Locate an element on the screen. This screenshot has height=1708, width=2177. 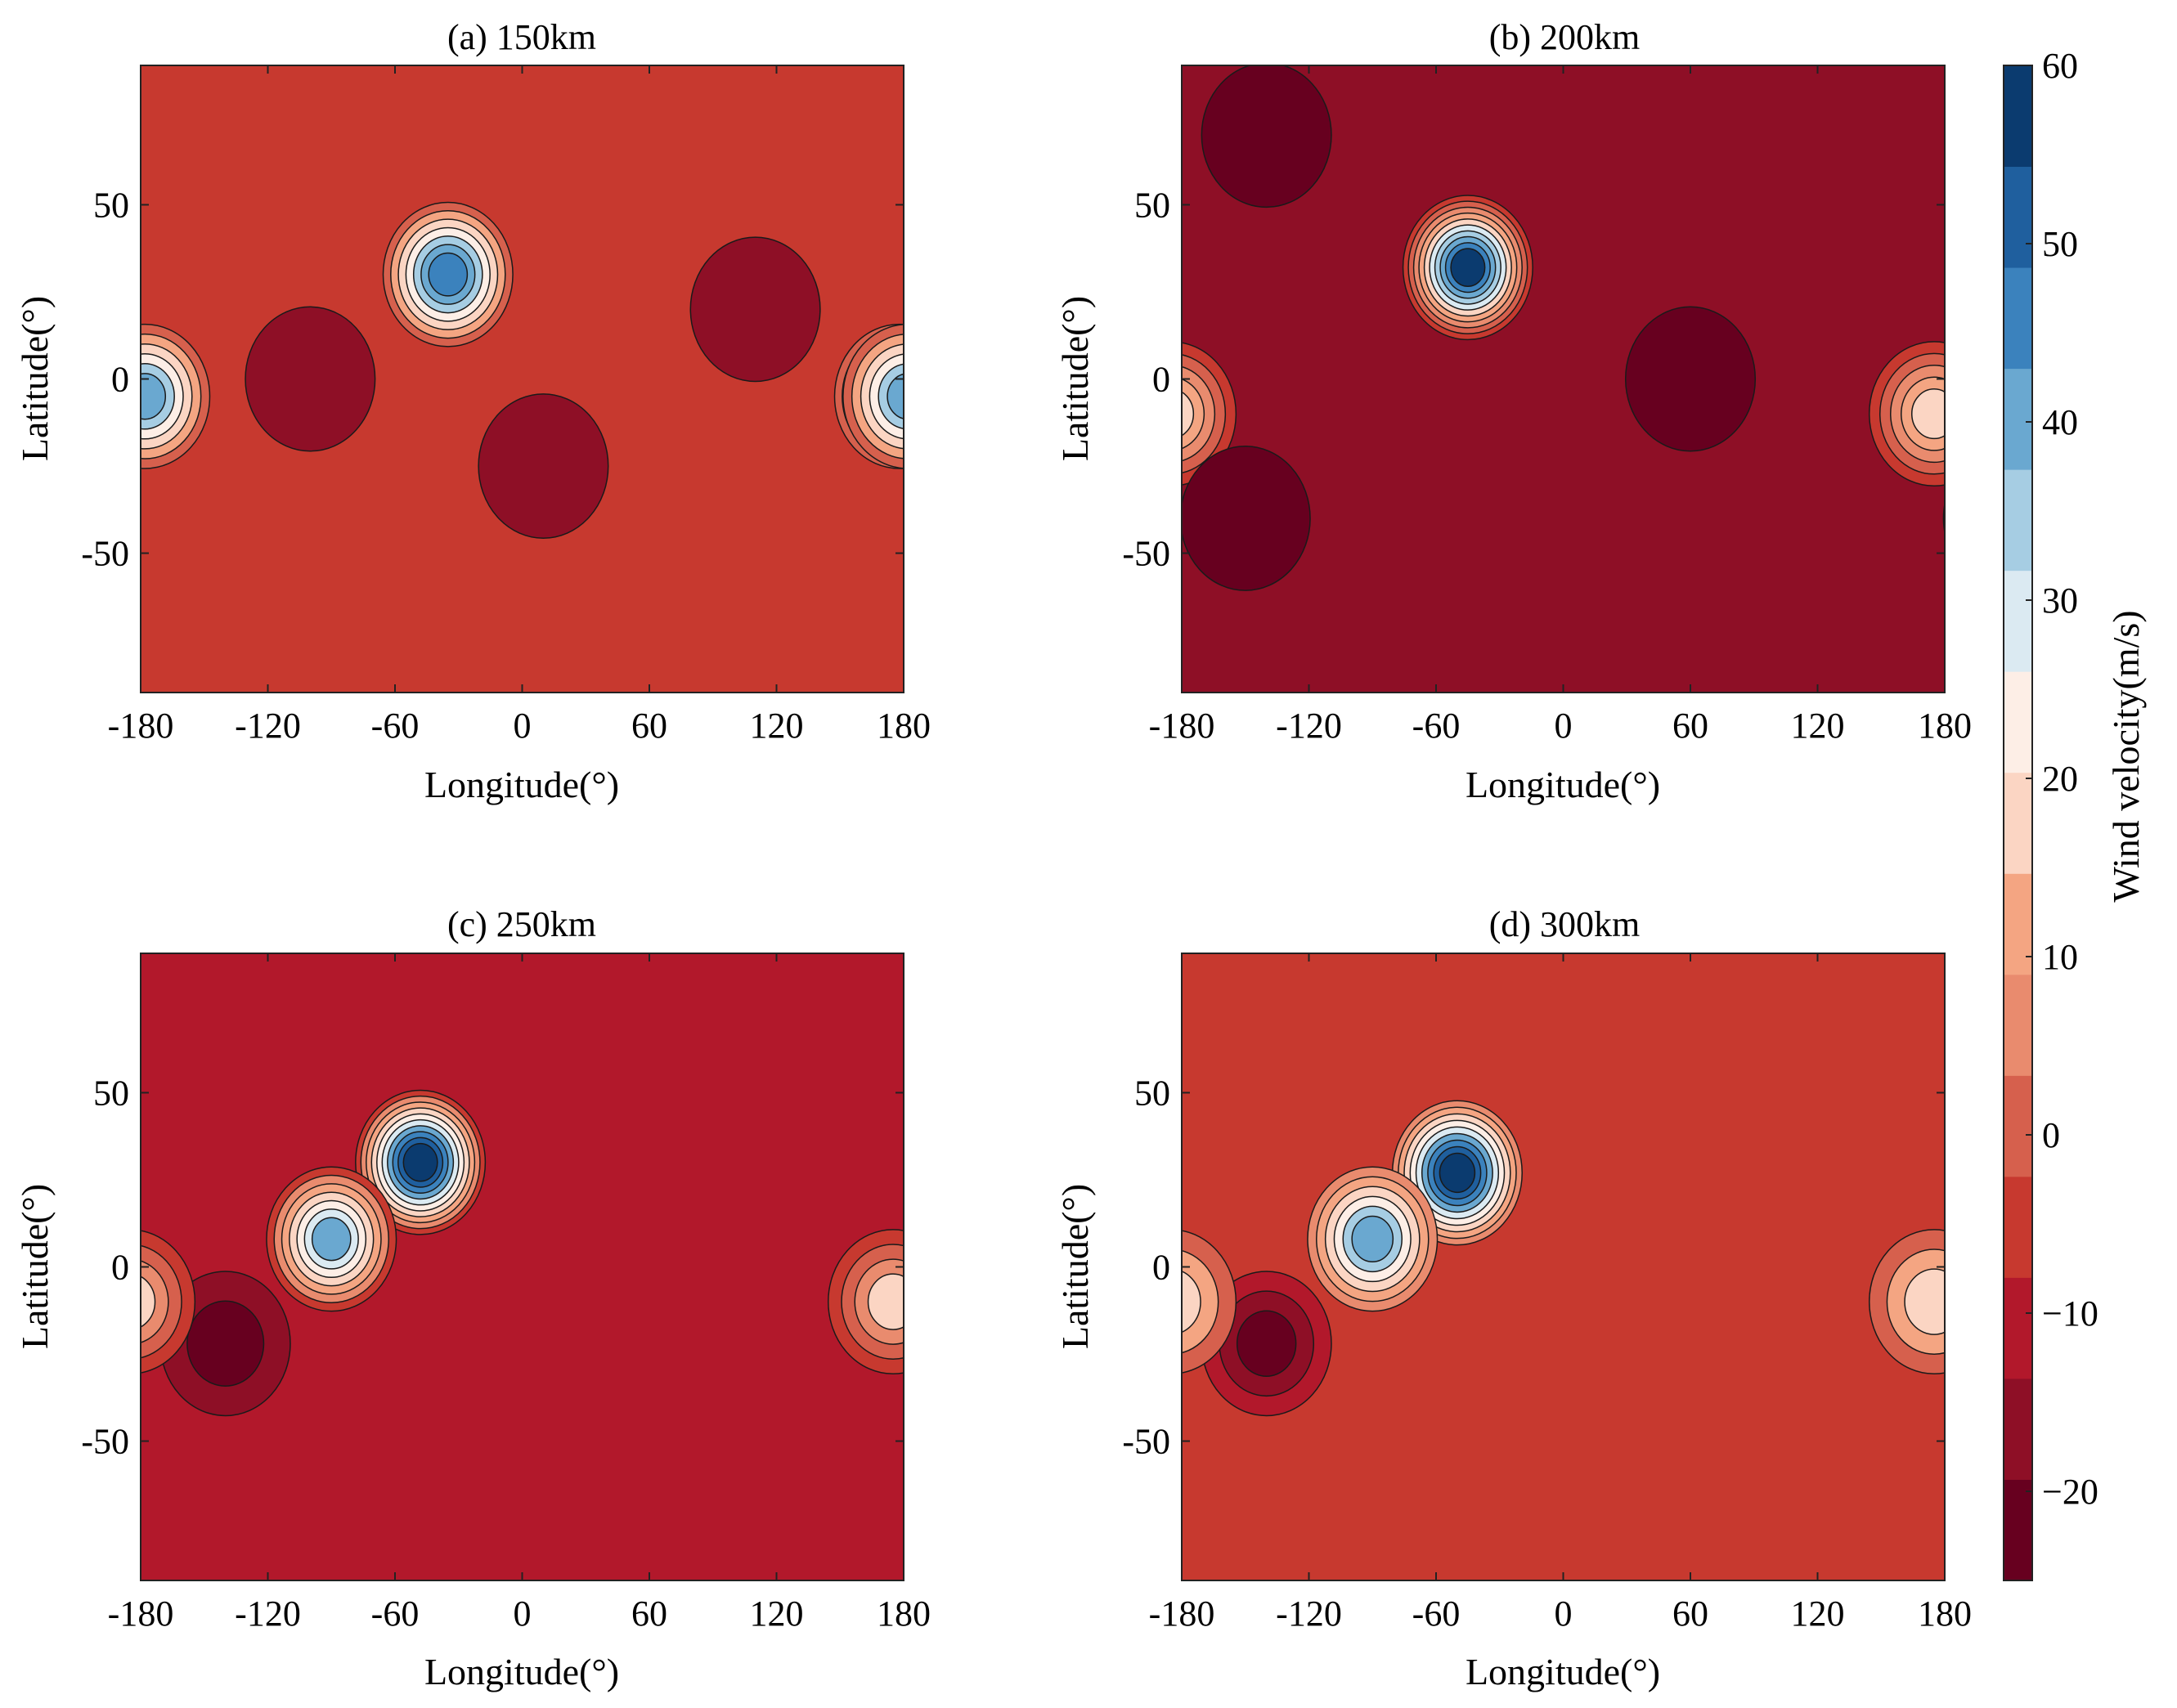
colorbar-bands is located at coordinates (2018, 823).